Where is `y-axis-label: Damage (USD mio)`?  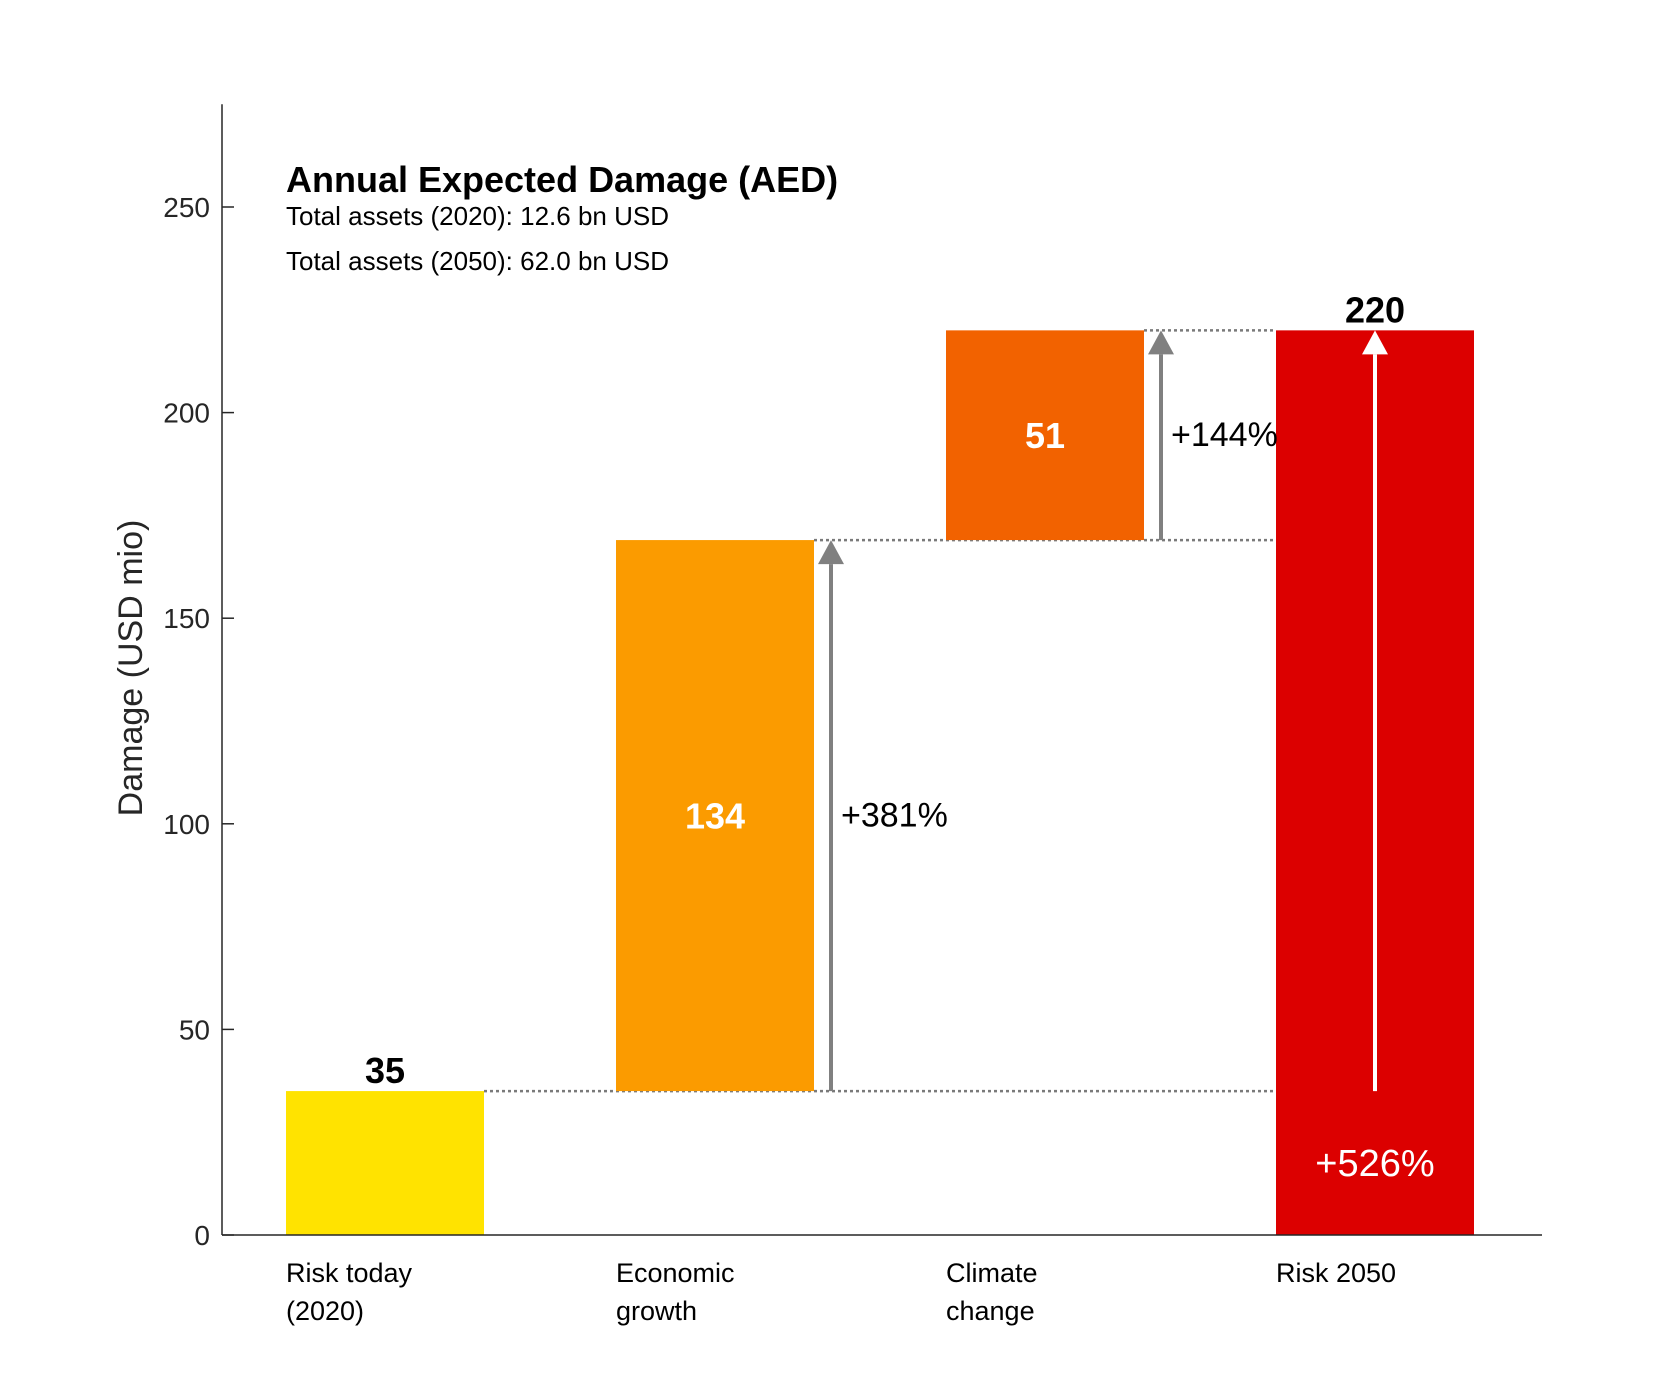
y-axis-label: Damage (USD mio) is located at coordinates (131, 668).